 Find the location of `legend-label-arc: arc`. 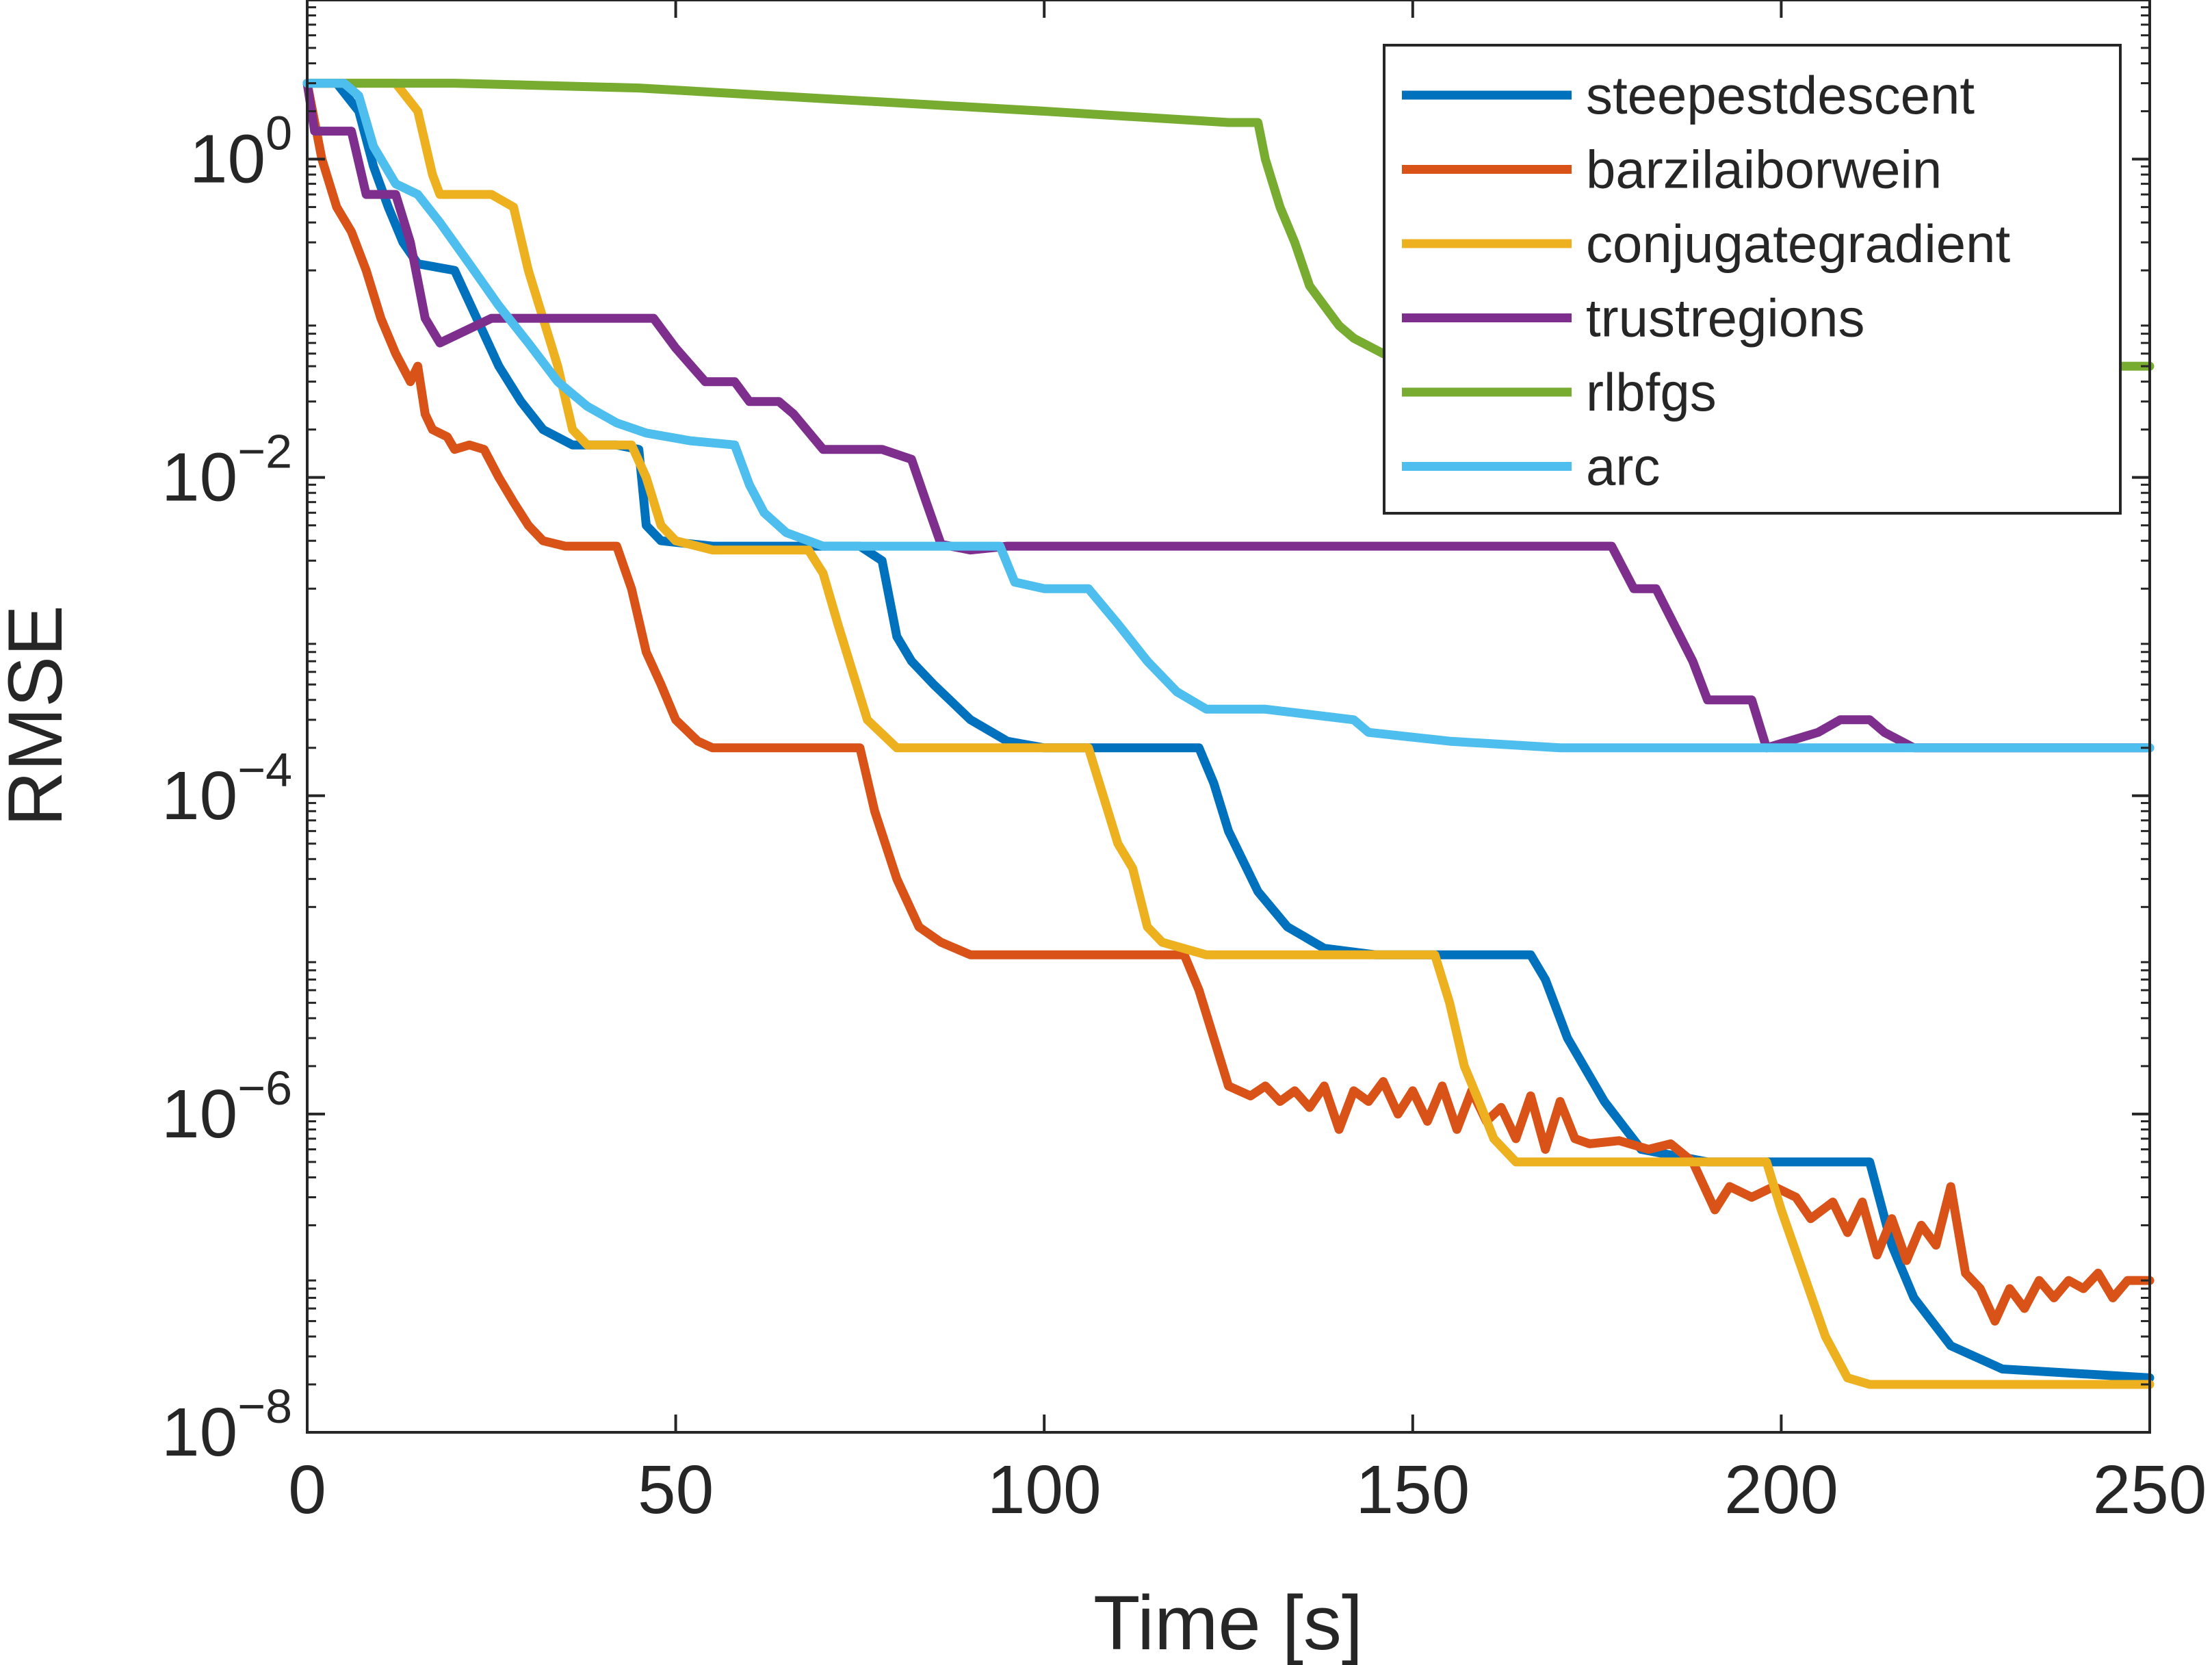

legend-label-arc: arc is located at coordinates (1623, 467).